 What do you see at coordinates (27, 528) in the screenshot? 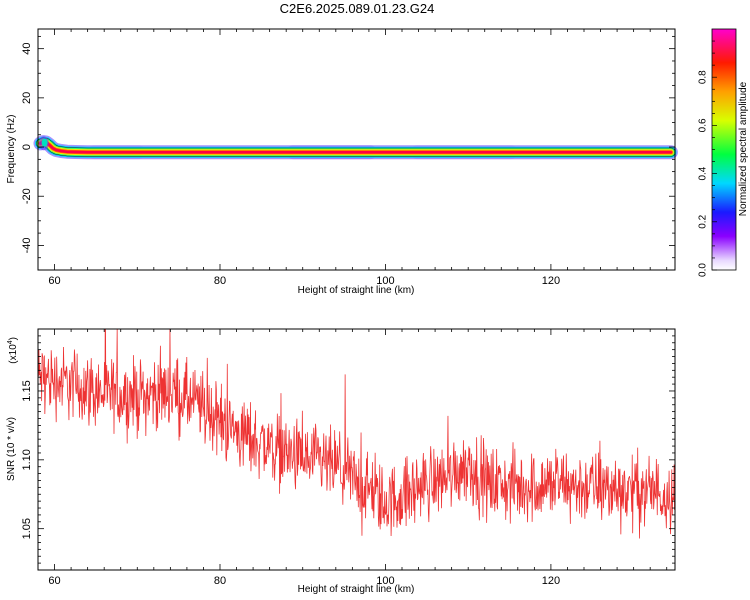
I see `snr-ytick-label: 1.05` at bounding box center [27, 528].